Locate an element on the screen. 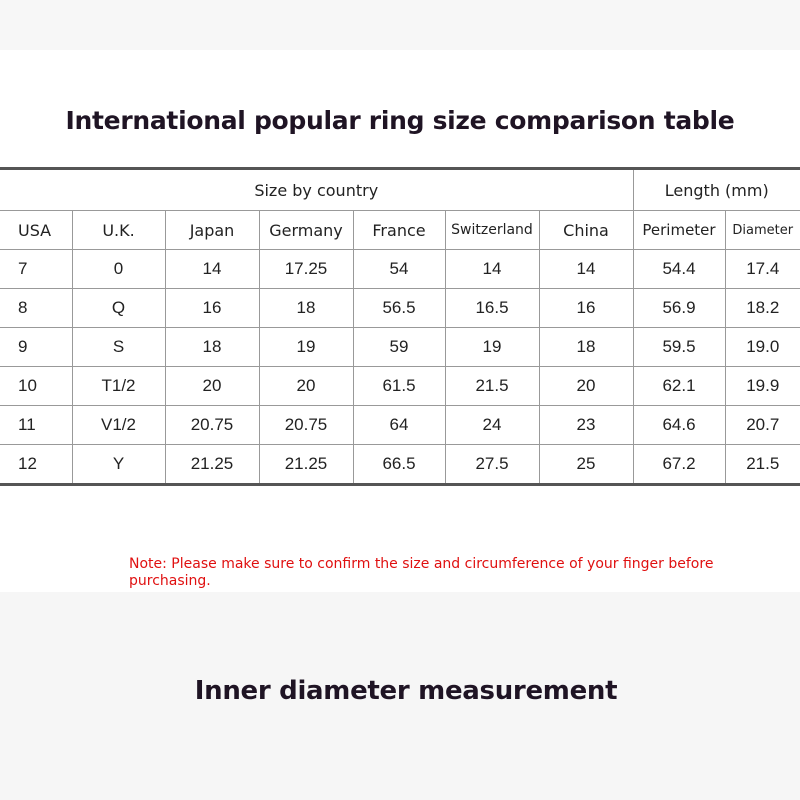  table-row: 7 0 14 17.25 54 14 14 54.4 17.4 is located at coordinates (400, 269).